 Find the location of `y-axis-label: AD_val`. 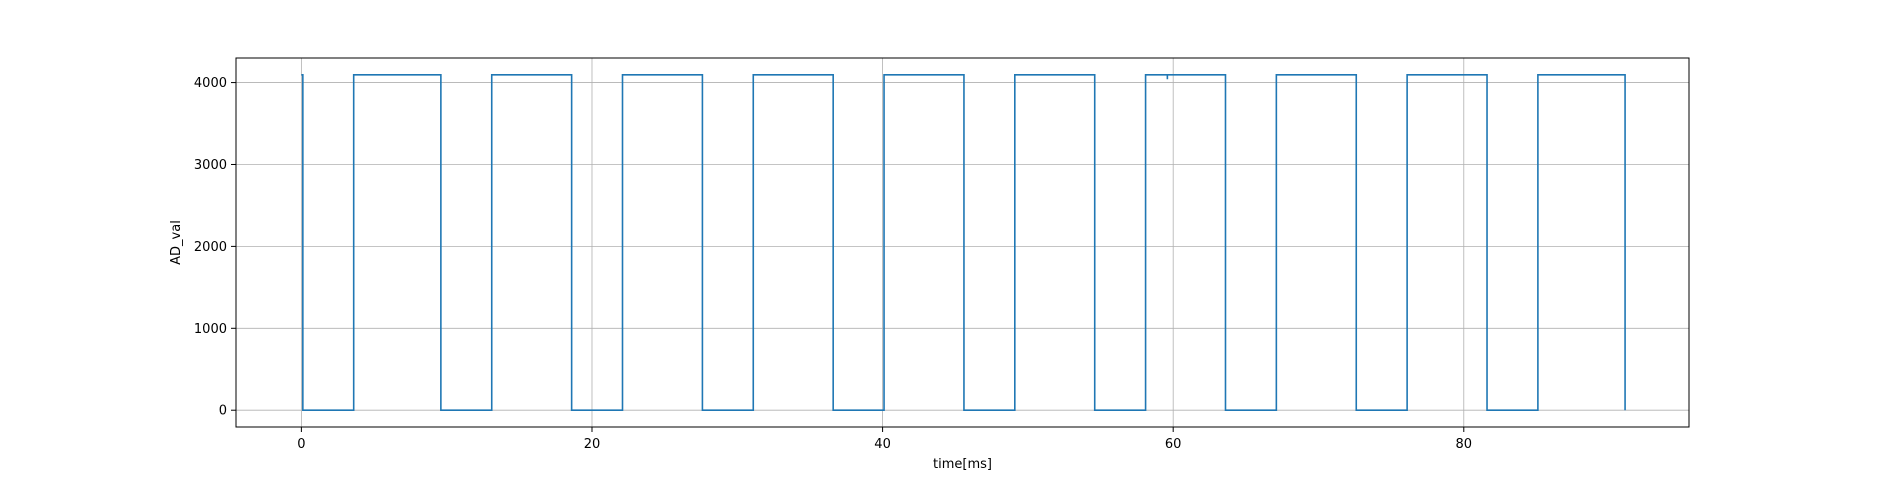

y-axis-label: AD_val is located at coordinates (176, 242).